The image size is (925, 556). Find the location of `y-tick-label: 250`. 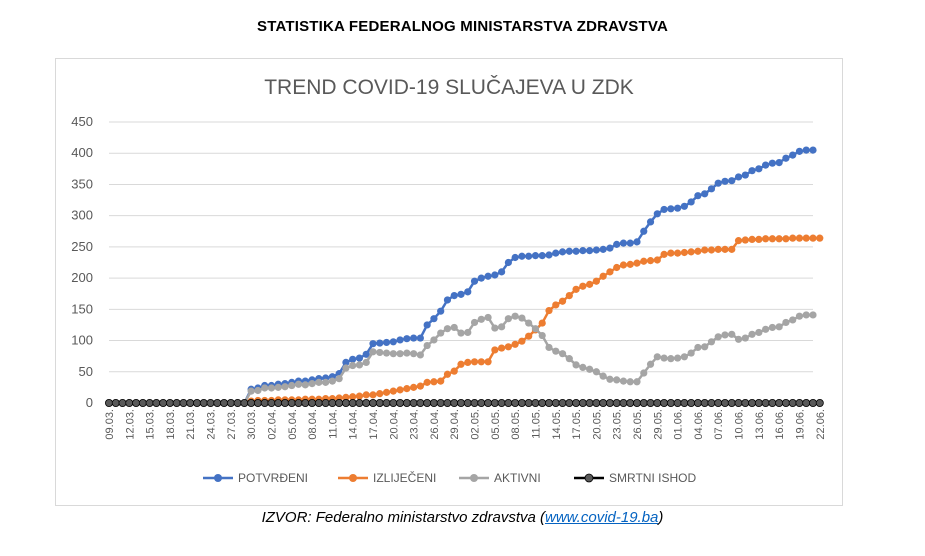

y-tick-label: 250 is located at coordinates (82, 246).